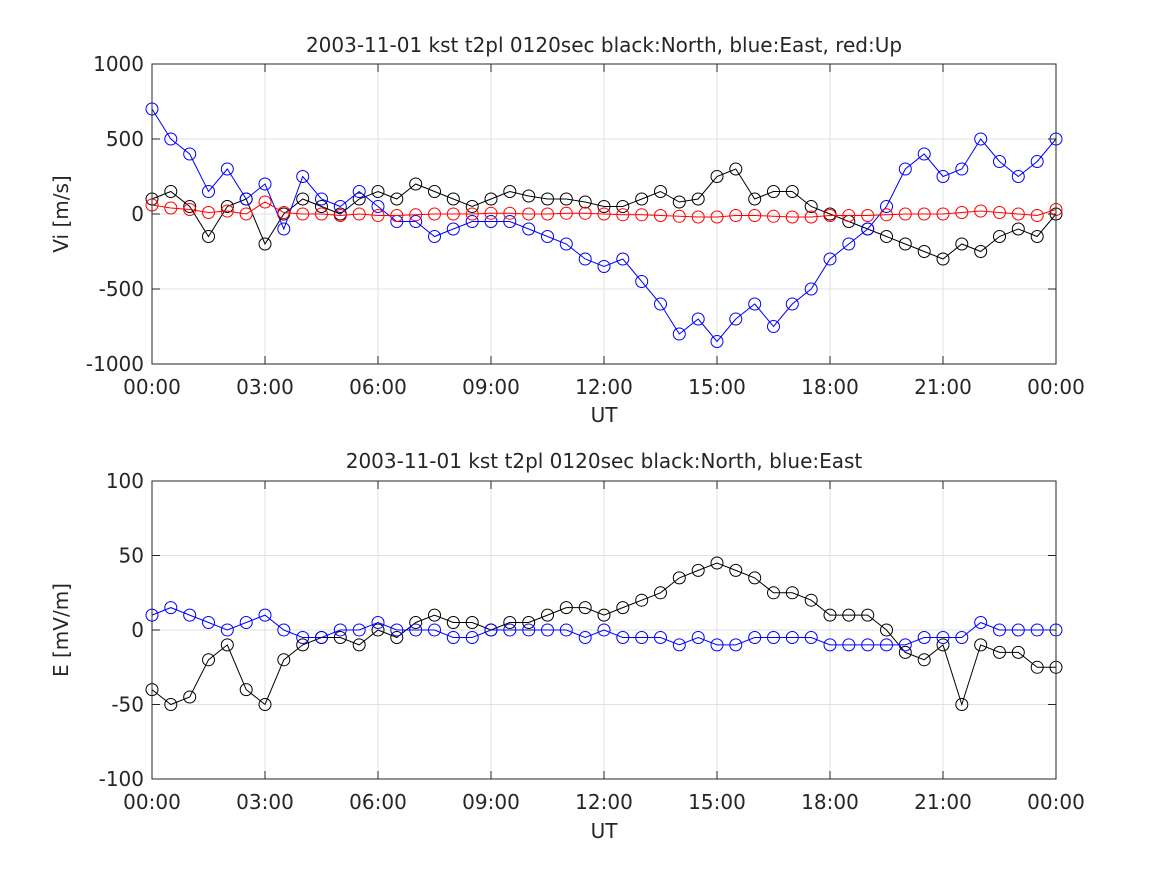  What do you see at coordinates (121, 289) in the screenshot?
I see `y-tick-label: -500` at bounding box center [121, 289].